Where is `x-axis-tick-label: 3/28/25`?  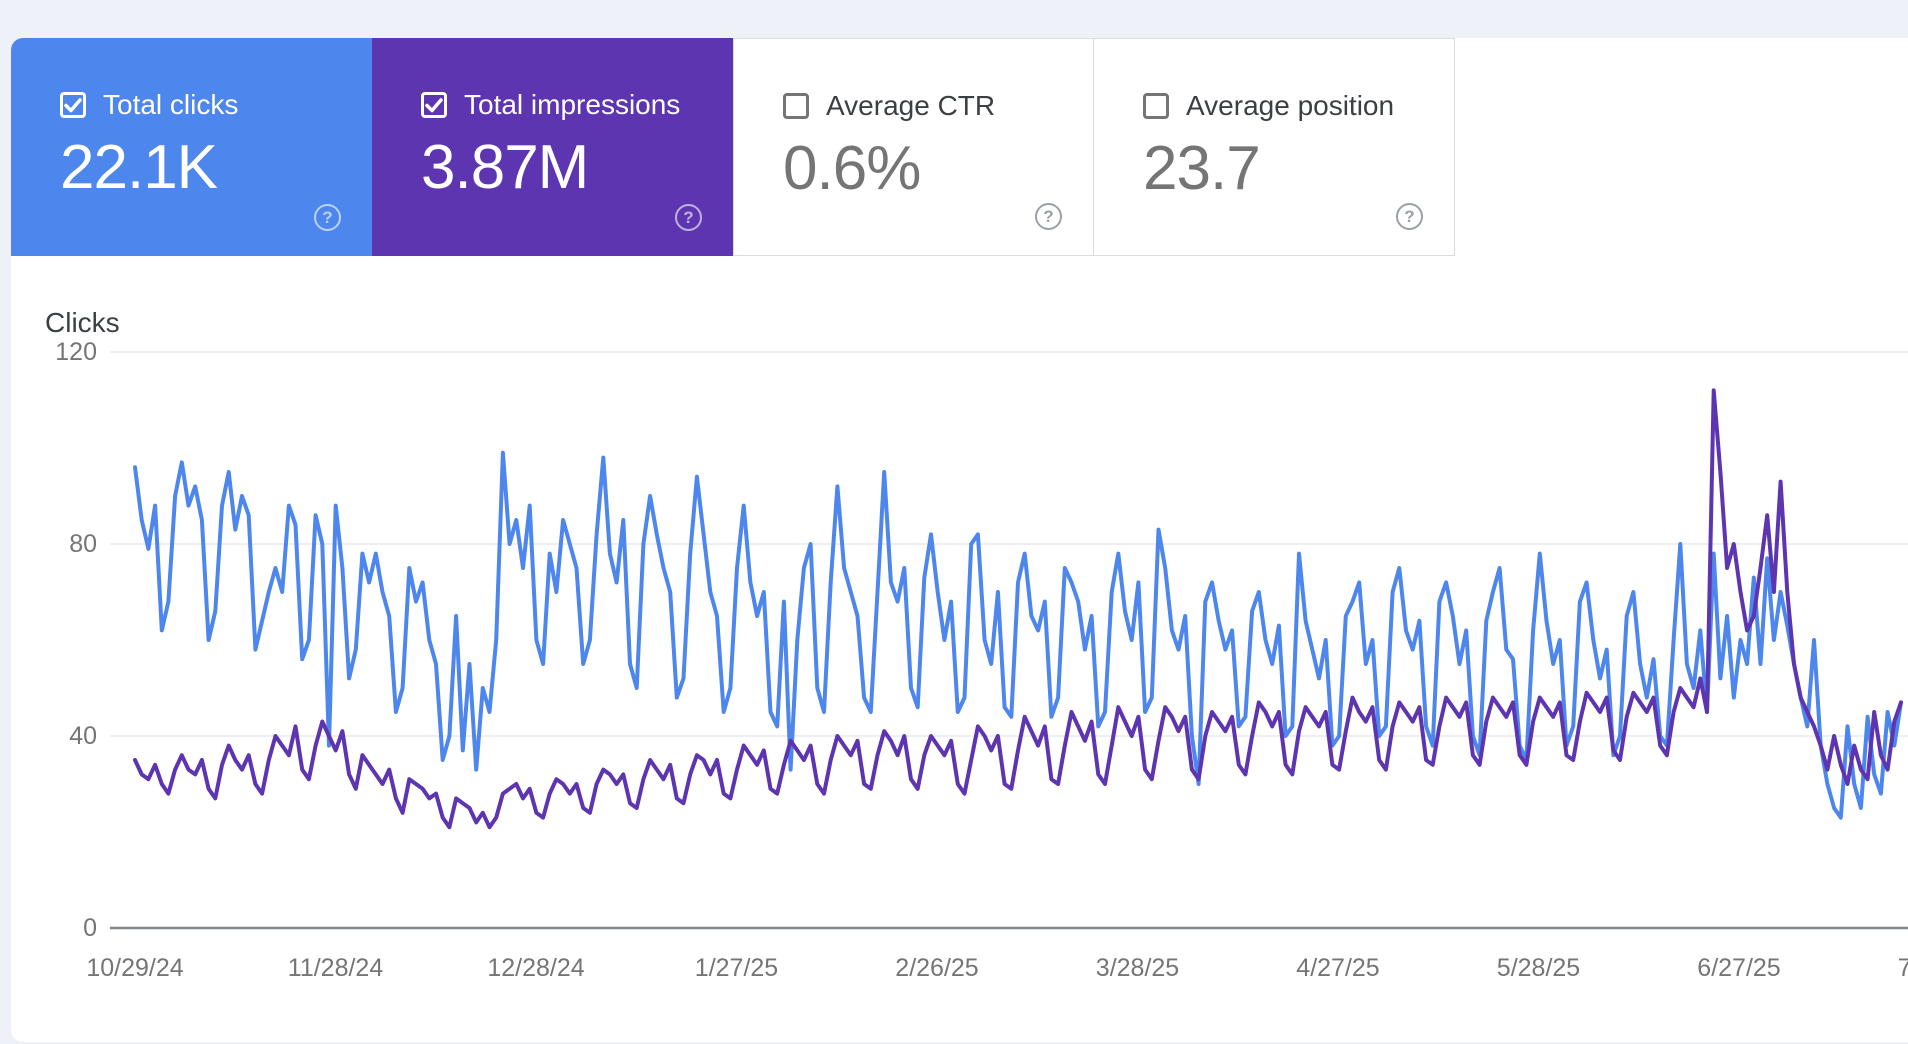 x-axis-tick-label: 3/28/25 is located at coordinates (1137, 968).